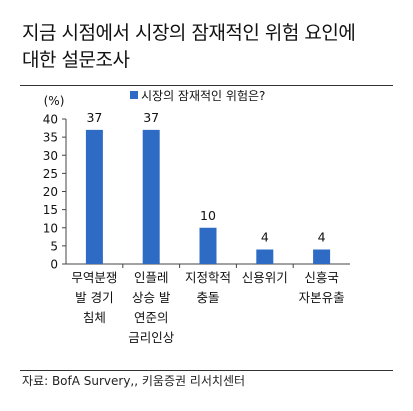 Image resolution: width=413 pixels, height=411 pixels. Describe the element at coordinates (206, 370) in the screenshot. I see `bottom-divider` at that location.